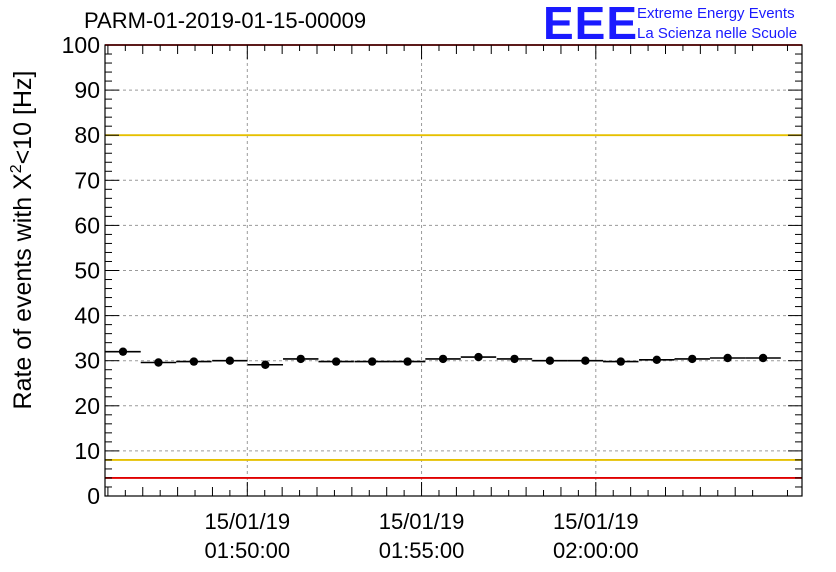 The image size is (836, 572). I want to click on logo-mark: EEE, so click(591, 24).